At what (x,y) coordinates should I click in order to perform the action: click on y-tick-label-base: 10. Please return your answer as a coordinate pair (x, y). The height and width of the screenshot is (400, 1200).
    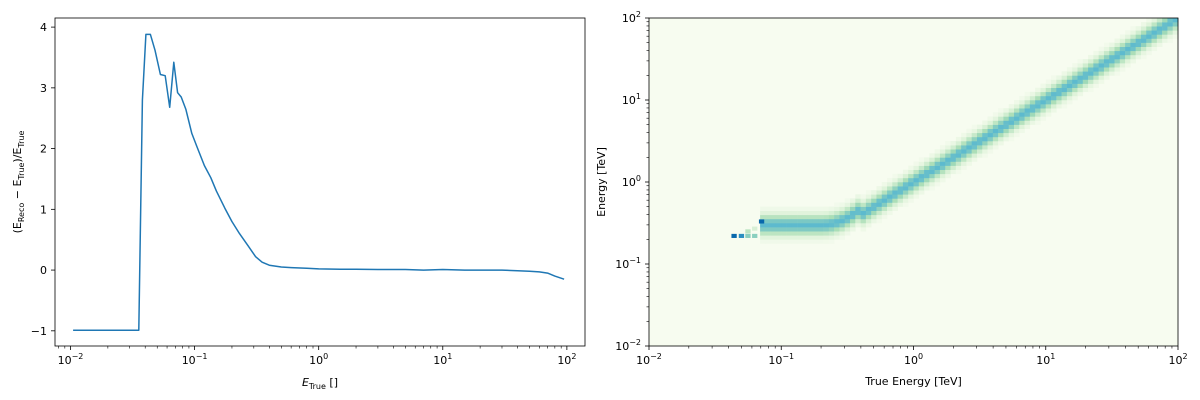
    Looking at the image, I should click on (629, 100).